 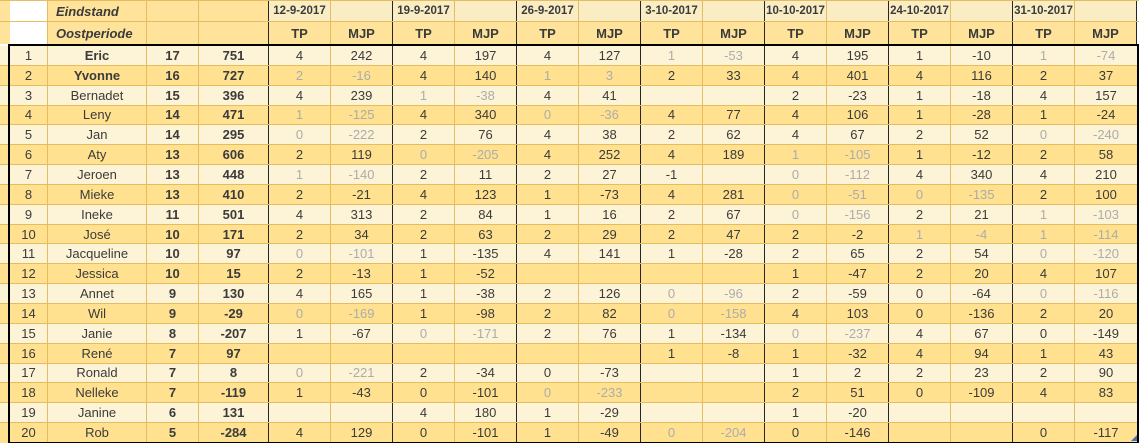 I want to click on date-header-cell: 3-10-2017, so click(x=672, y=11).